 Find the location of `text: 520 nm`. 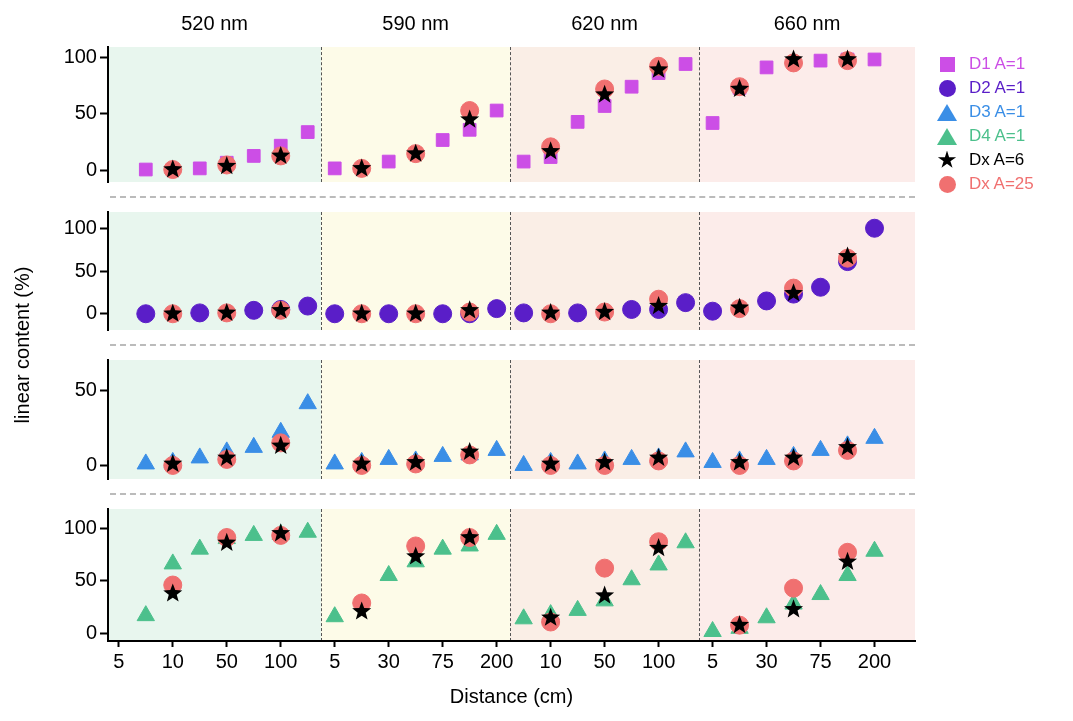

text: 520 nm is located at coordinates (214, 23).